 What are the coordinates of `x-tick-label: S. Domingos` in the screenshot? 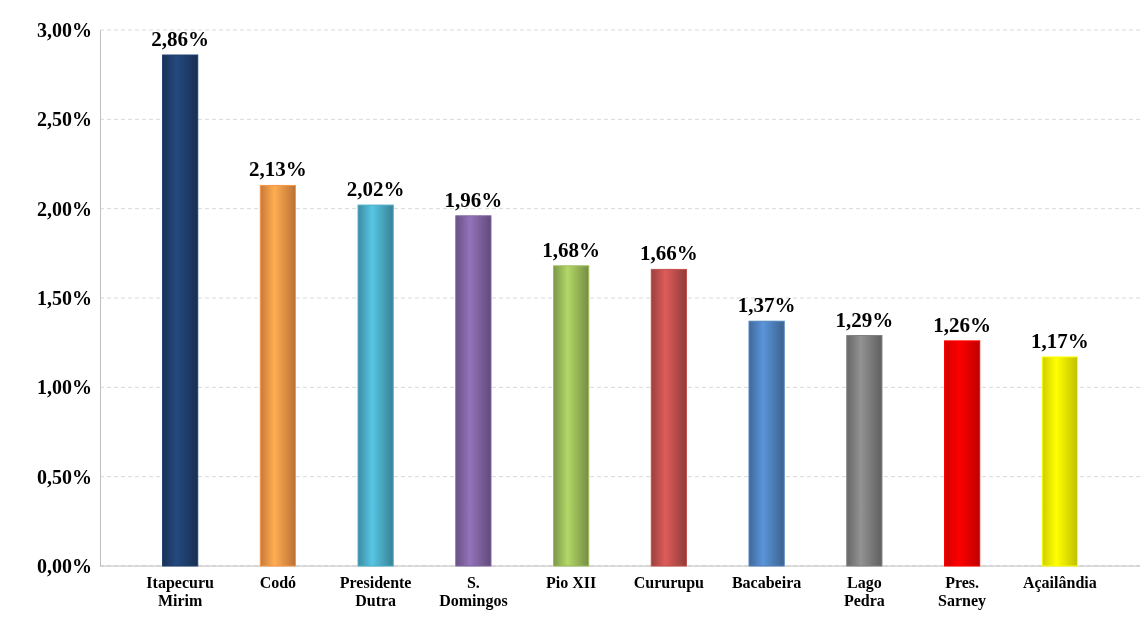 It's located at (473, 592).